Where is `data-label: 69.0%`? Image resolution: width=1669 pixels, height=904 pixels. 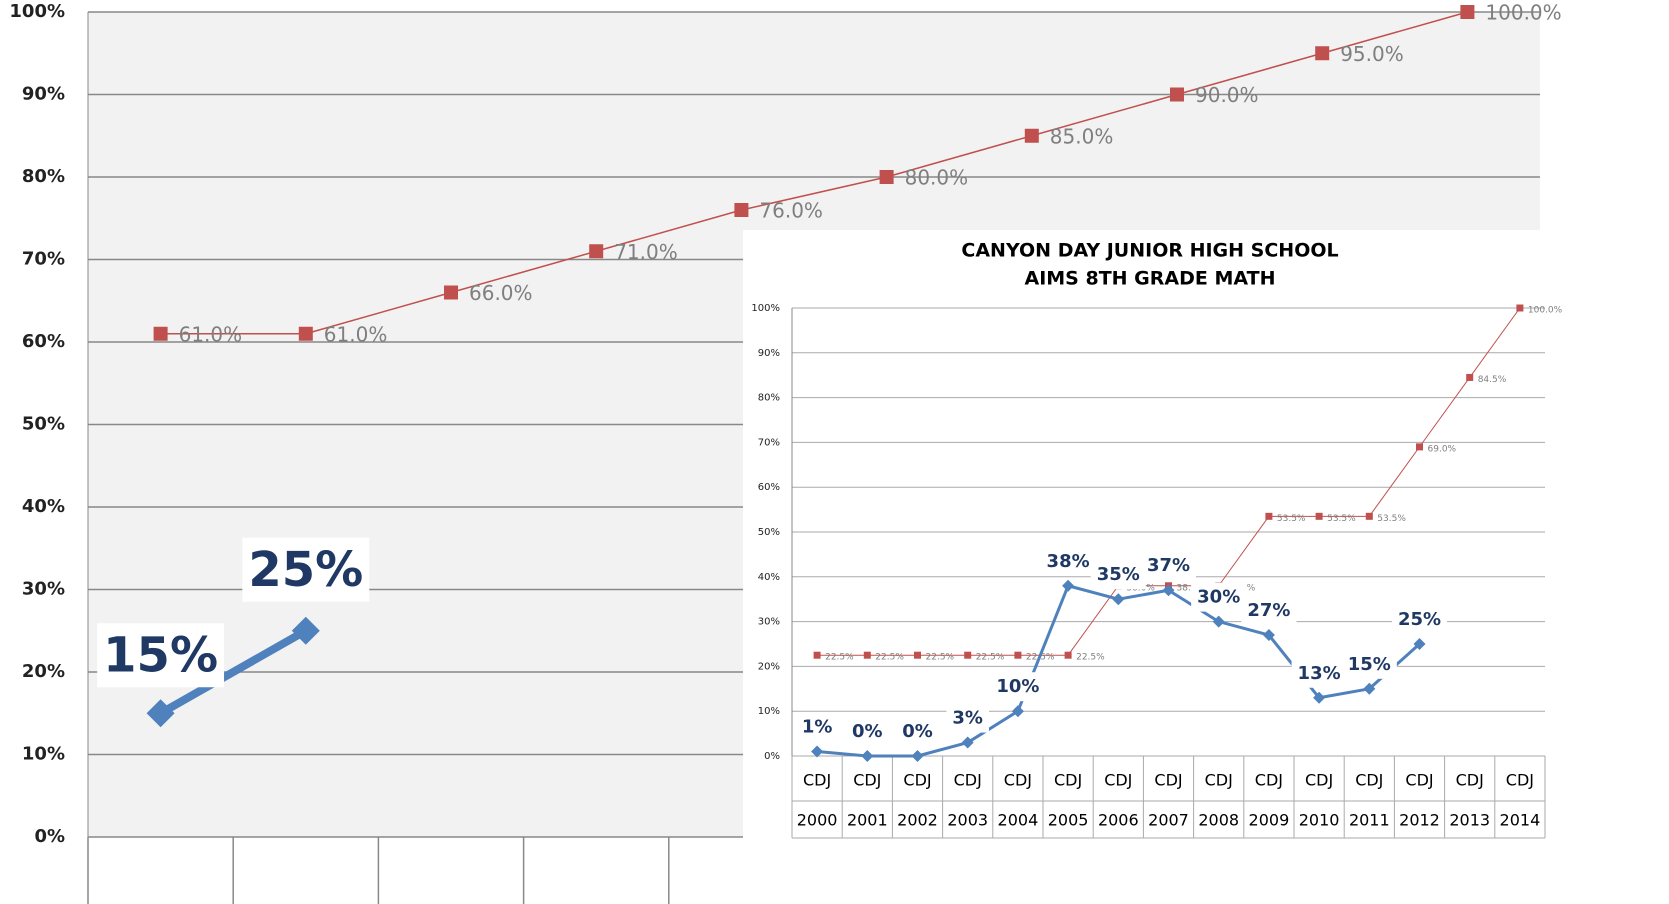
data-label: 69.0% is located at coordinates (1442, 449).